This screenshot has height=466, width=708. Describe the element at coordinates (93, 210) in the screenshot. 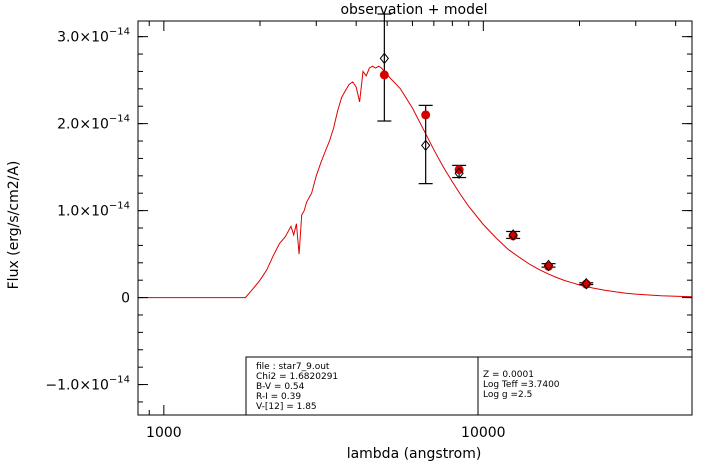

I see `y-tick-label: 1.0×10⁻¹⁴` at that location.